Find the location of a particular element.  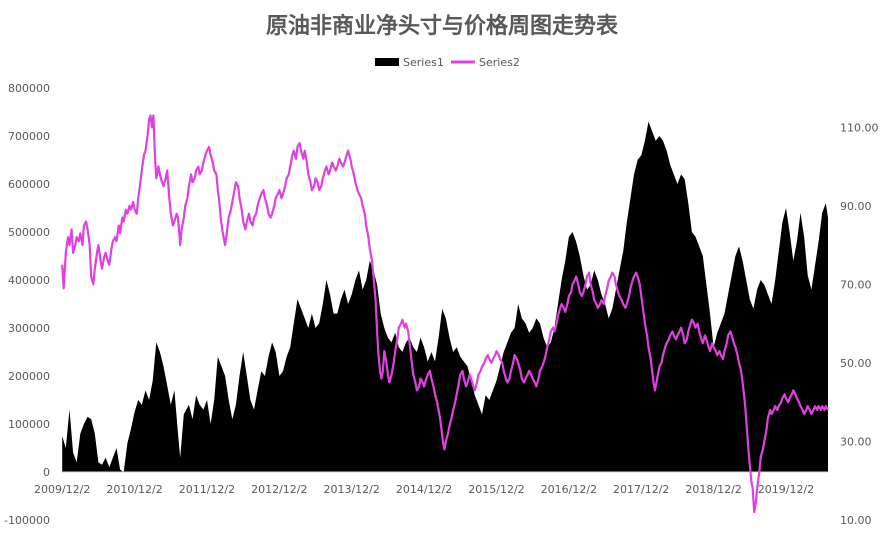

y-axis-right: 10.00 30.00 50.00 70.00 90.00 110.00 is located at coordinates (859, 324).